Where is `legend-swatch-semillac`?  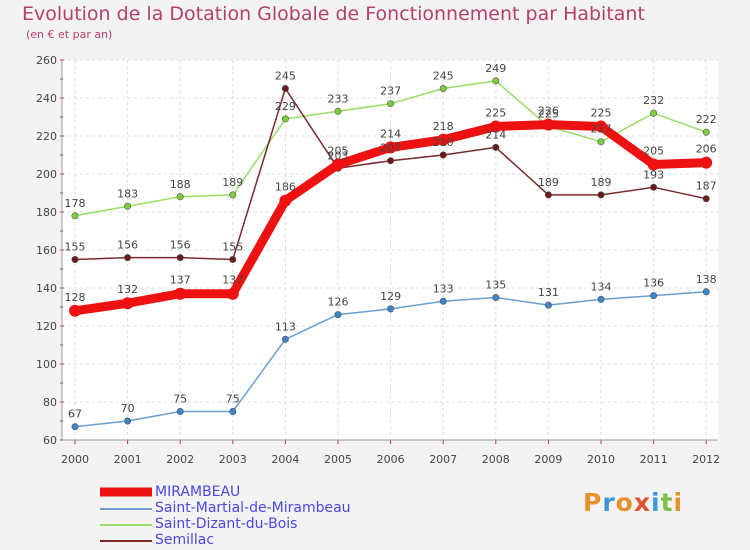 legend-swatch-semillac is located at coordinates (126, 541).